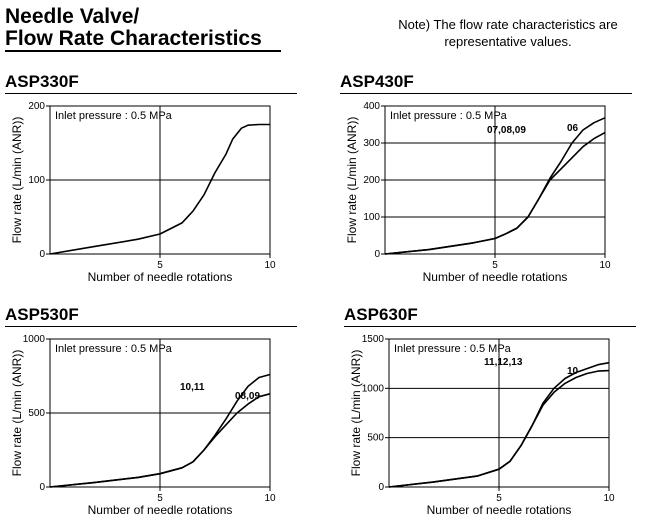 This screenshot has width=646, height=532. I want to click on series-label: 08,09, so click(247, 396).